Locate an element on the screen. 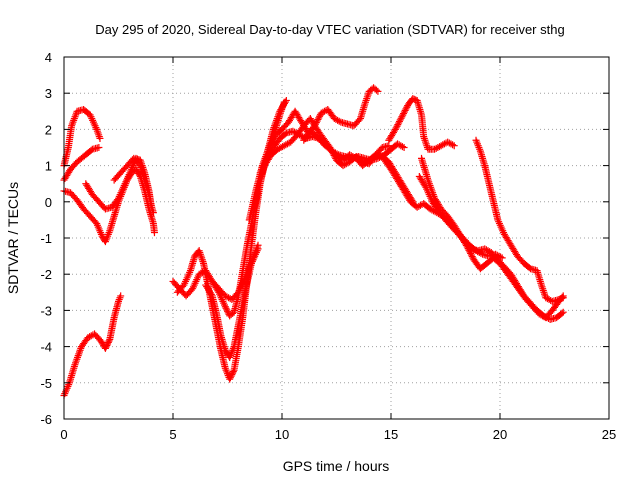 Image resolution: width=640 pixels, height=480 pixels. x-tick-label: 15 is located at coordinates (391, 434).